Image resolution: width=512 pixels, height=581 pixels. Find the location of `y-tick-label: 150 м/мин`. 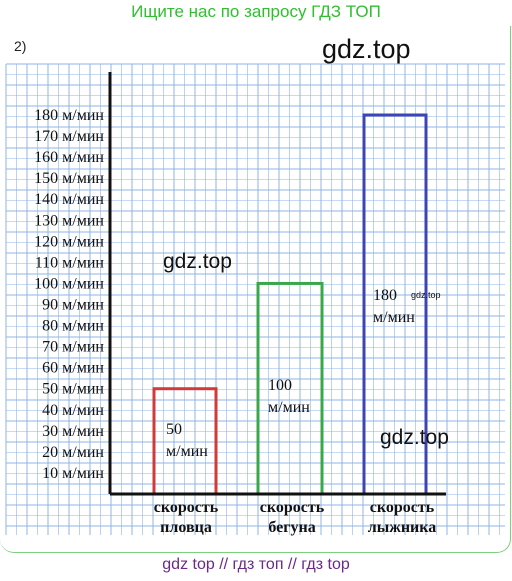

y-tick-label: 150 м/мин is located at coordinates (69, 178).